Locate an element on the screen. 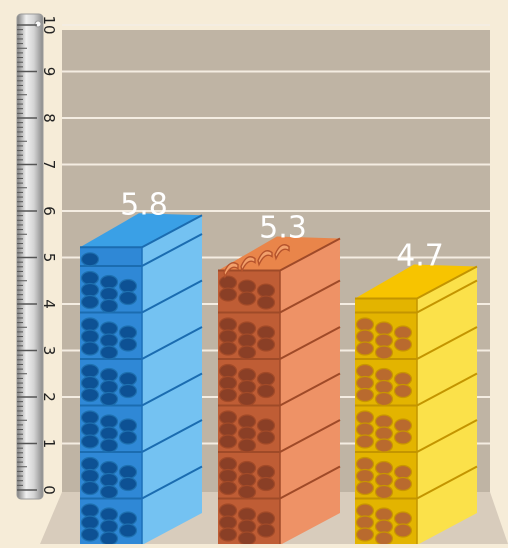 This screenshot has height=548, width=508. ruler-axis: 0 1 2 3 4 5 6 7 8 9 10 is located at coordinates (37, 256).